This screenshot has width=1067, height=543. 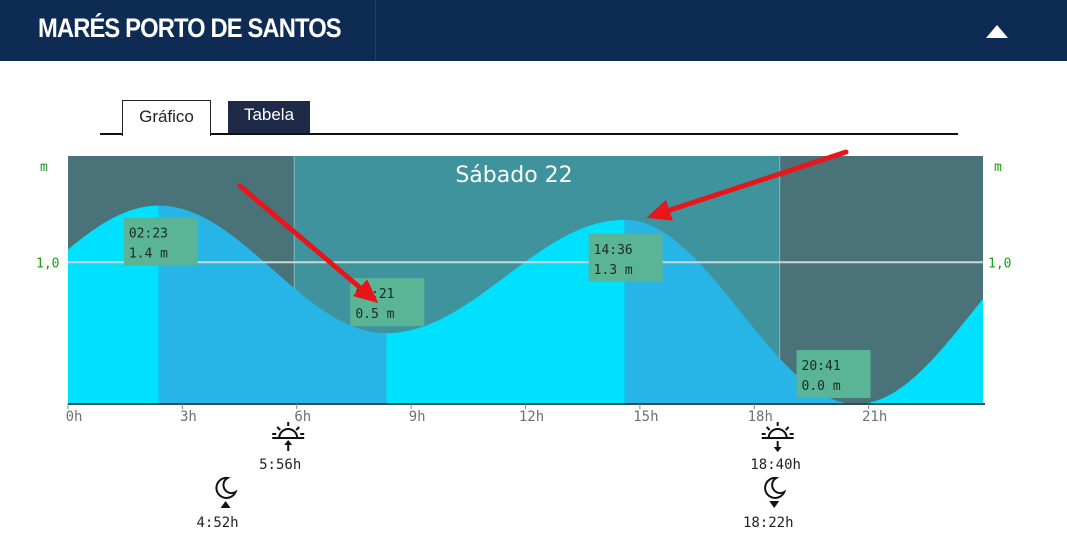 I want to click on page-header: MARÉS PORTO DE SANTOS, so click(x=533, y=30).